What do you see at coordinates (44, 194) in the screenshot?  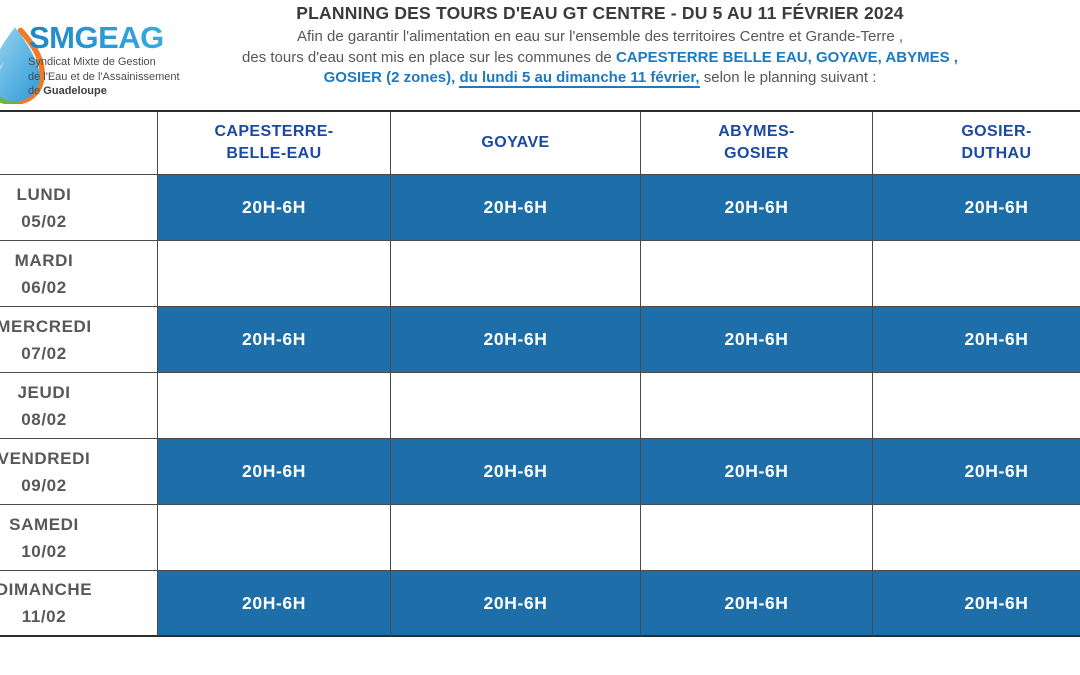 I see `day-label: LUNDI` at bounding box center [44, 194].